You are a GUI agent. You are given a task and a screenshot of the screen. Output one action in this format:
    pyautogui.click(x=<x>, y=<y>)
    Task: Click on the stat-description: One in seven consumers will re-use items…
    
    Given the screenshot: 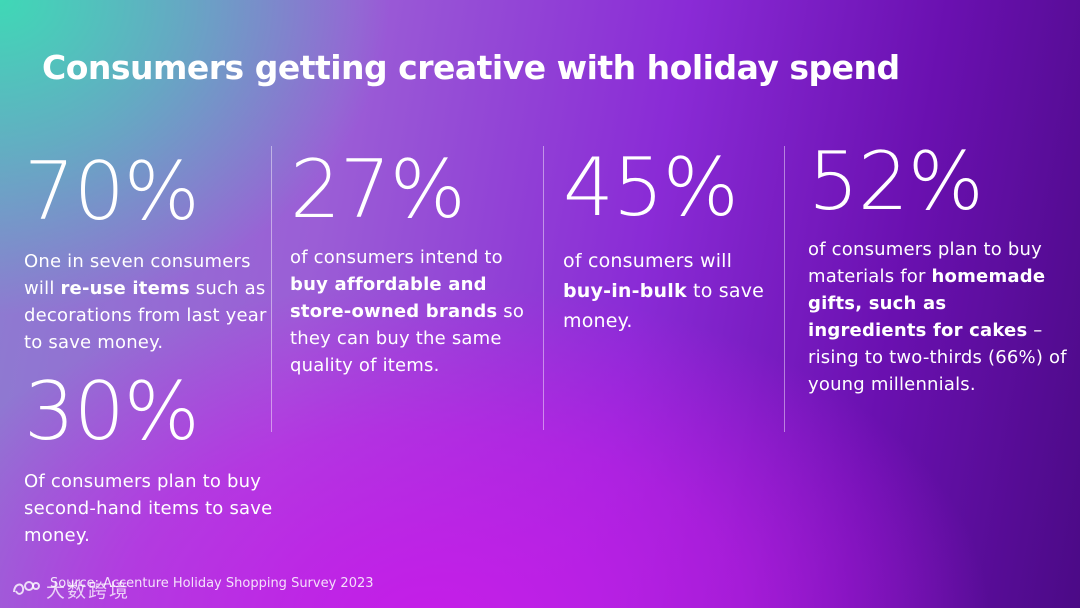 What is the action you would take?
    pyautogui.click(x=147, y=302)
    